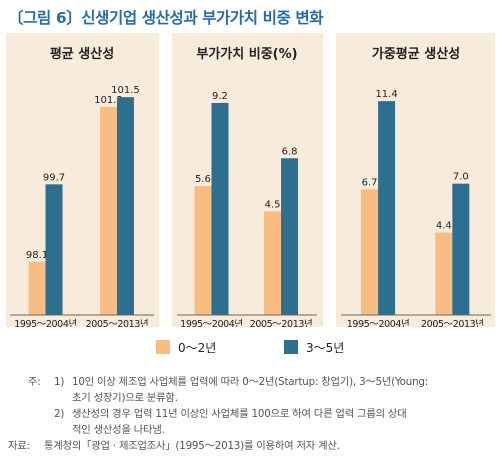 The height and width of the screenshot is (461, 500). I want to click on chart-title: 평균 생산성, so click(82, 54).